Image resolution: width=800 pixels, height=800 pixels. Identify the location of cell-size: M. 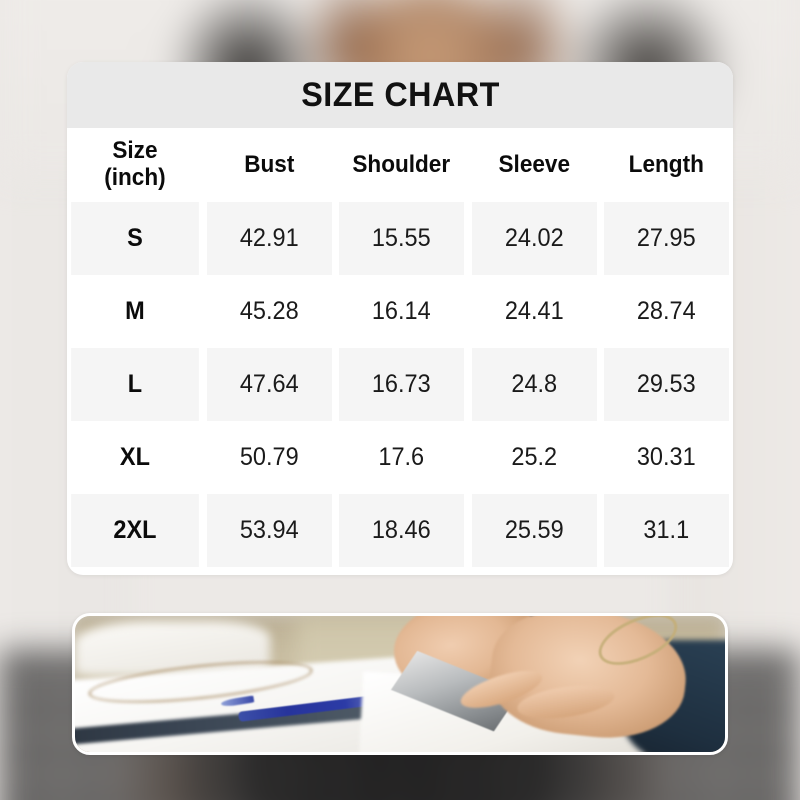
(135, 311).